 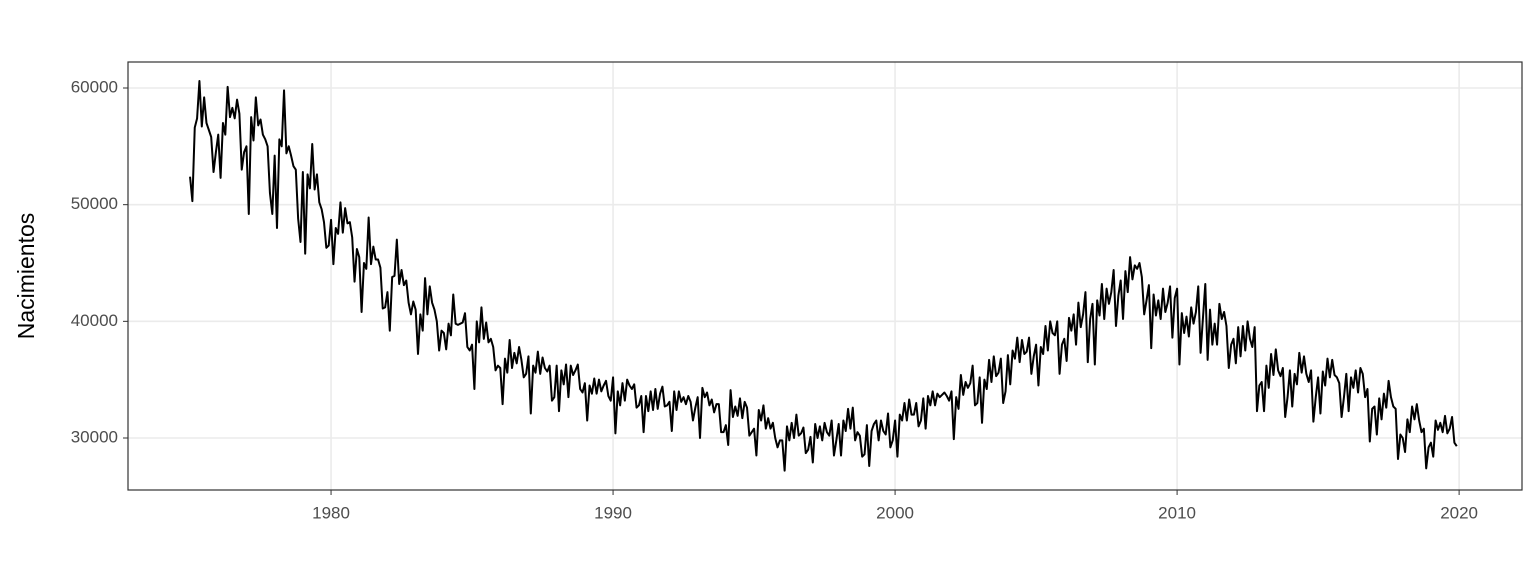 What do you see at coordinates (331, 512) in the screenshot?
I see `x-tick-label: 1980` at bounding box center [331, 512].